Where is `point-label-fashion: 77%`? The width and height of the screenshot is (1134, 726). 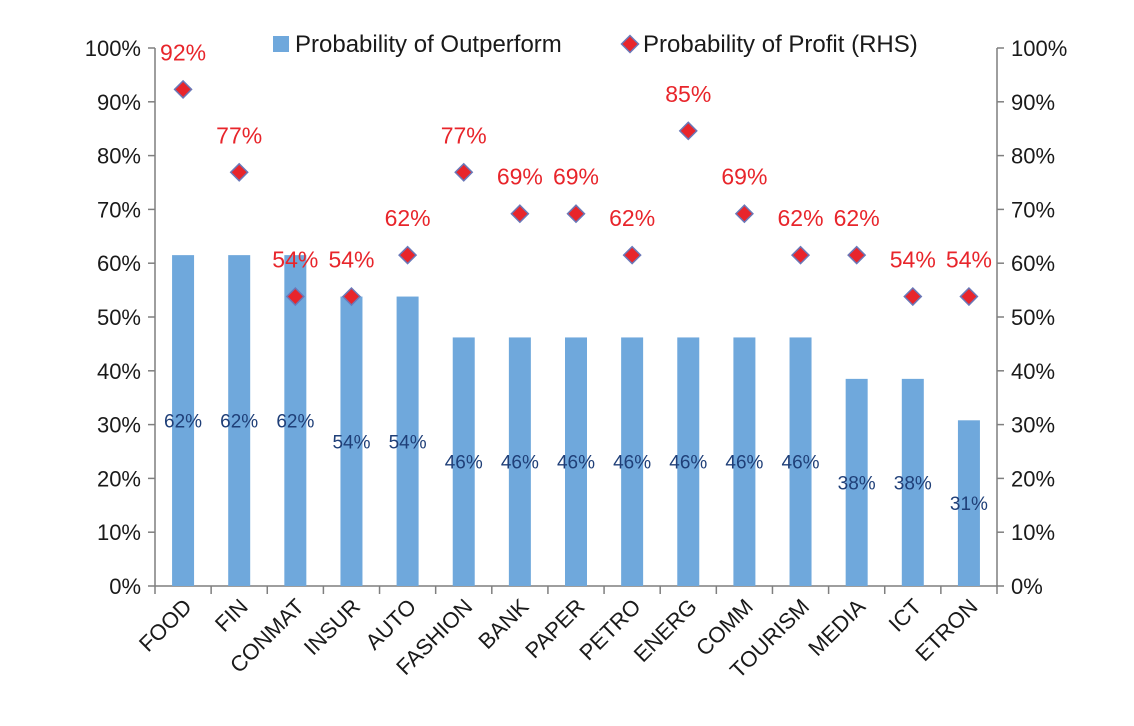 point-label-fashion: 77% is located at coordinates (464, 135).